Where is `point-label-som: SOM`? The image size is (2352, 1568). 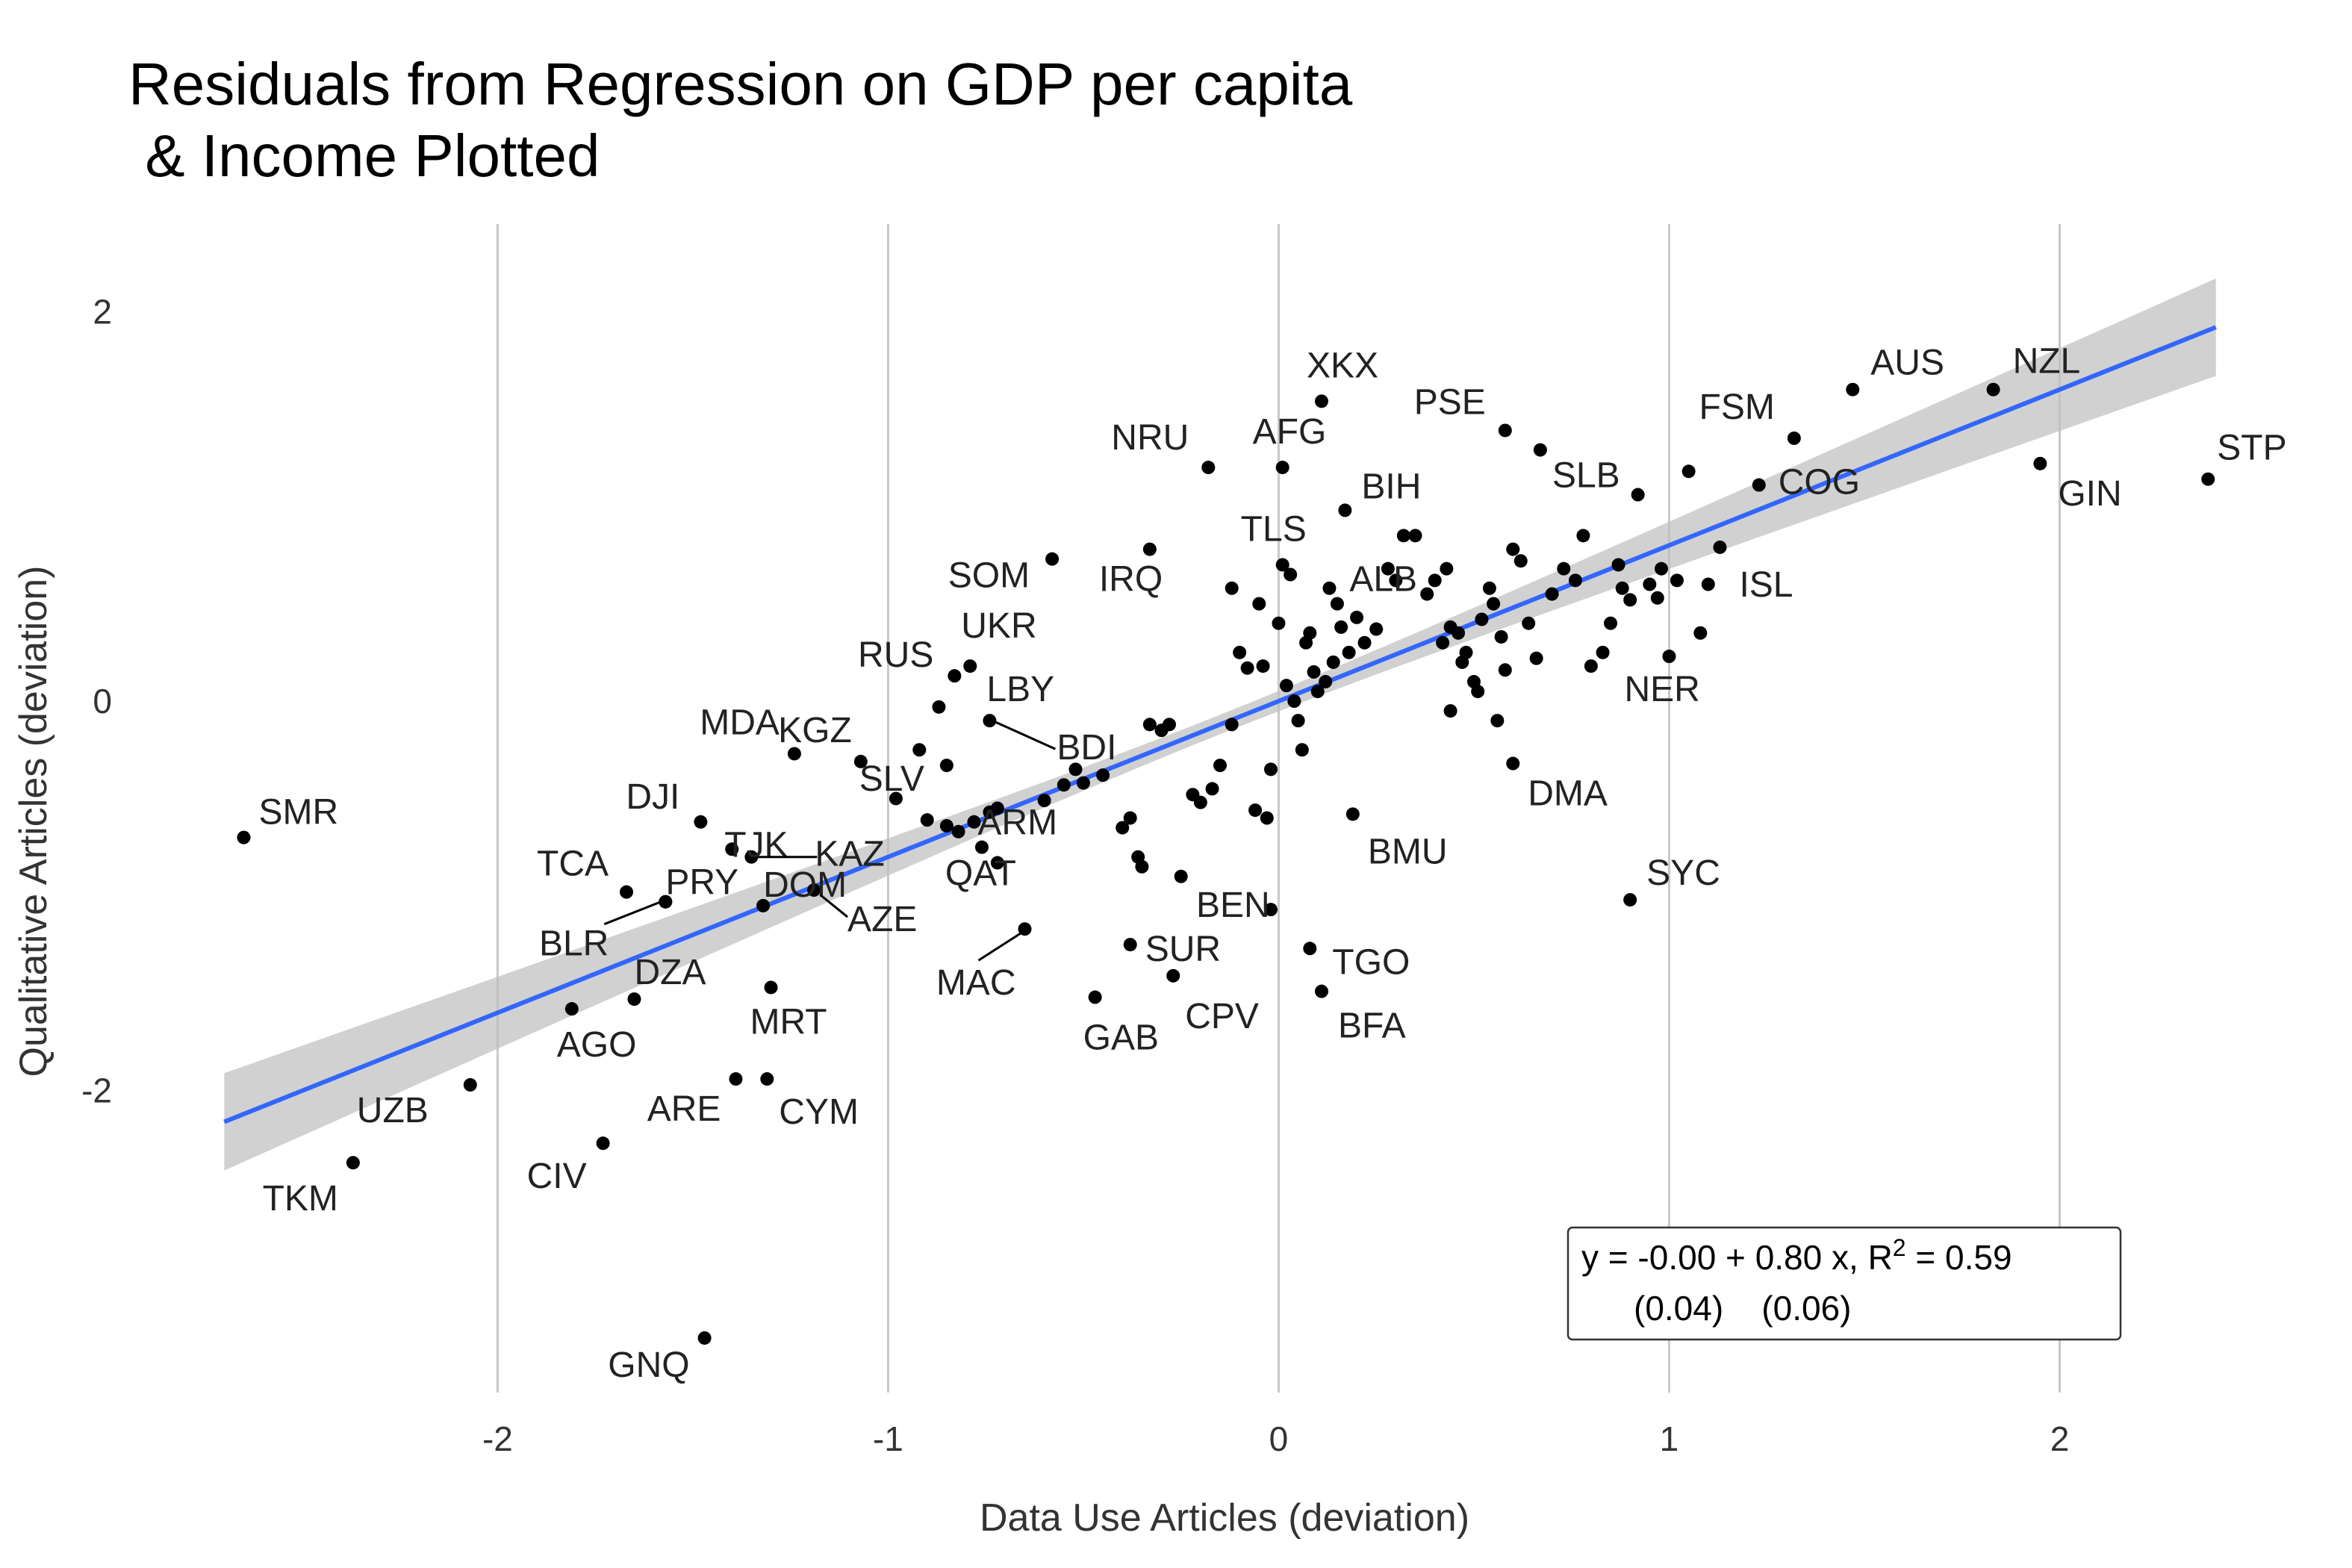 point-label-som: SOM is located at coordinates (989, 576).